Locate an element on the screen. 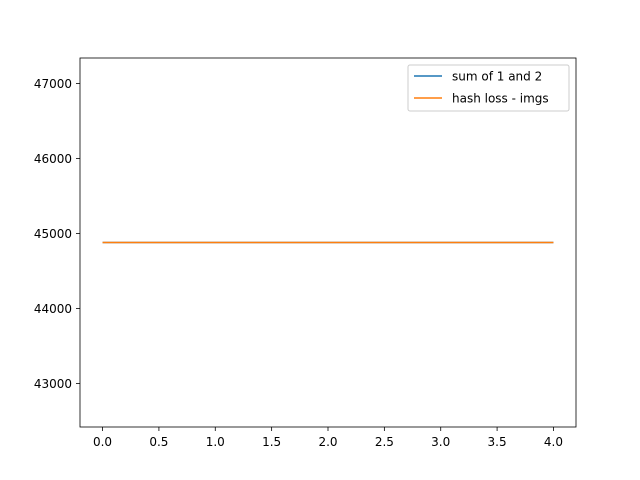 This screenshot has width=640, height=480. x-tick-label: 1.5 is located at coordinates (271, 442).